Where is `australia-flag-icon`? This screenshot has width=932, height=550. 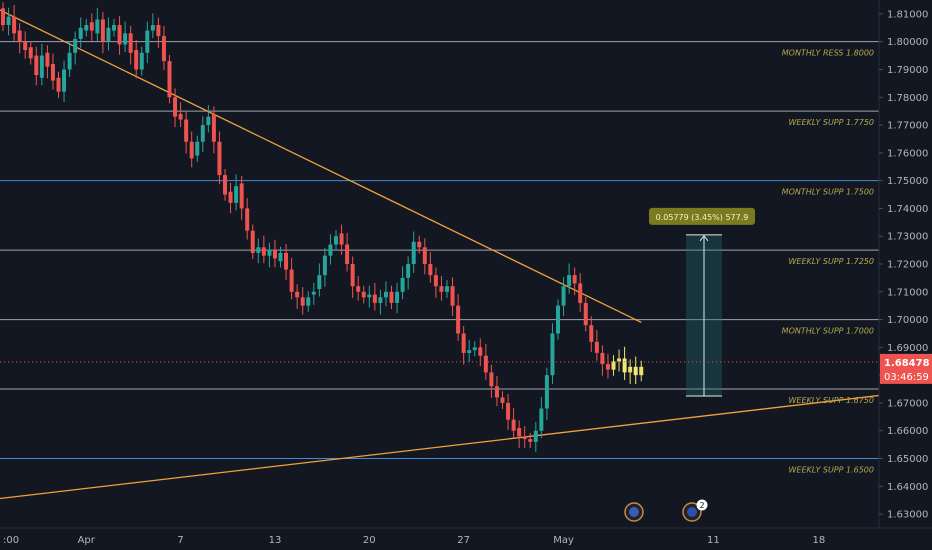 australia-flag-icon is located at coordinates (692, 512).